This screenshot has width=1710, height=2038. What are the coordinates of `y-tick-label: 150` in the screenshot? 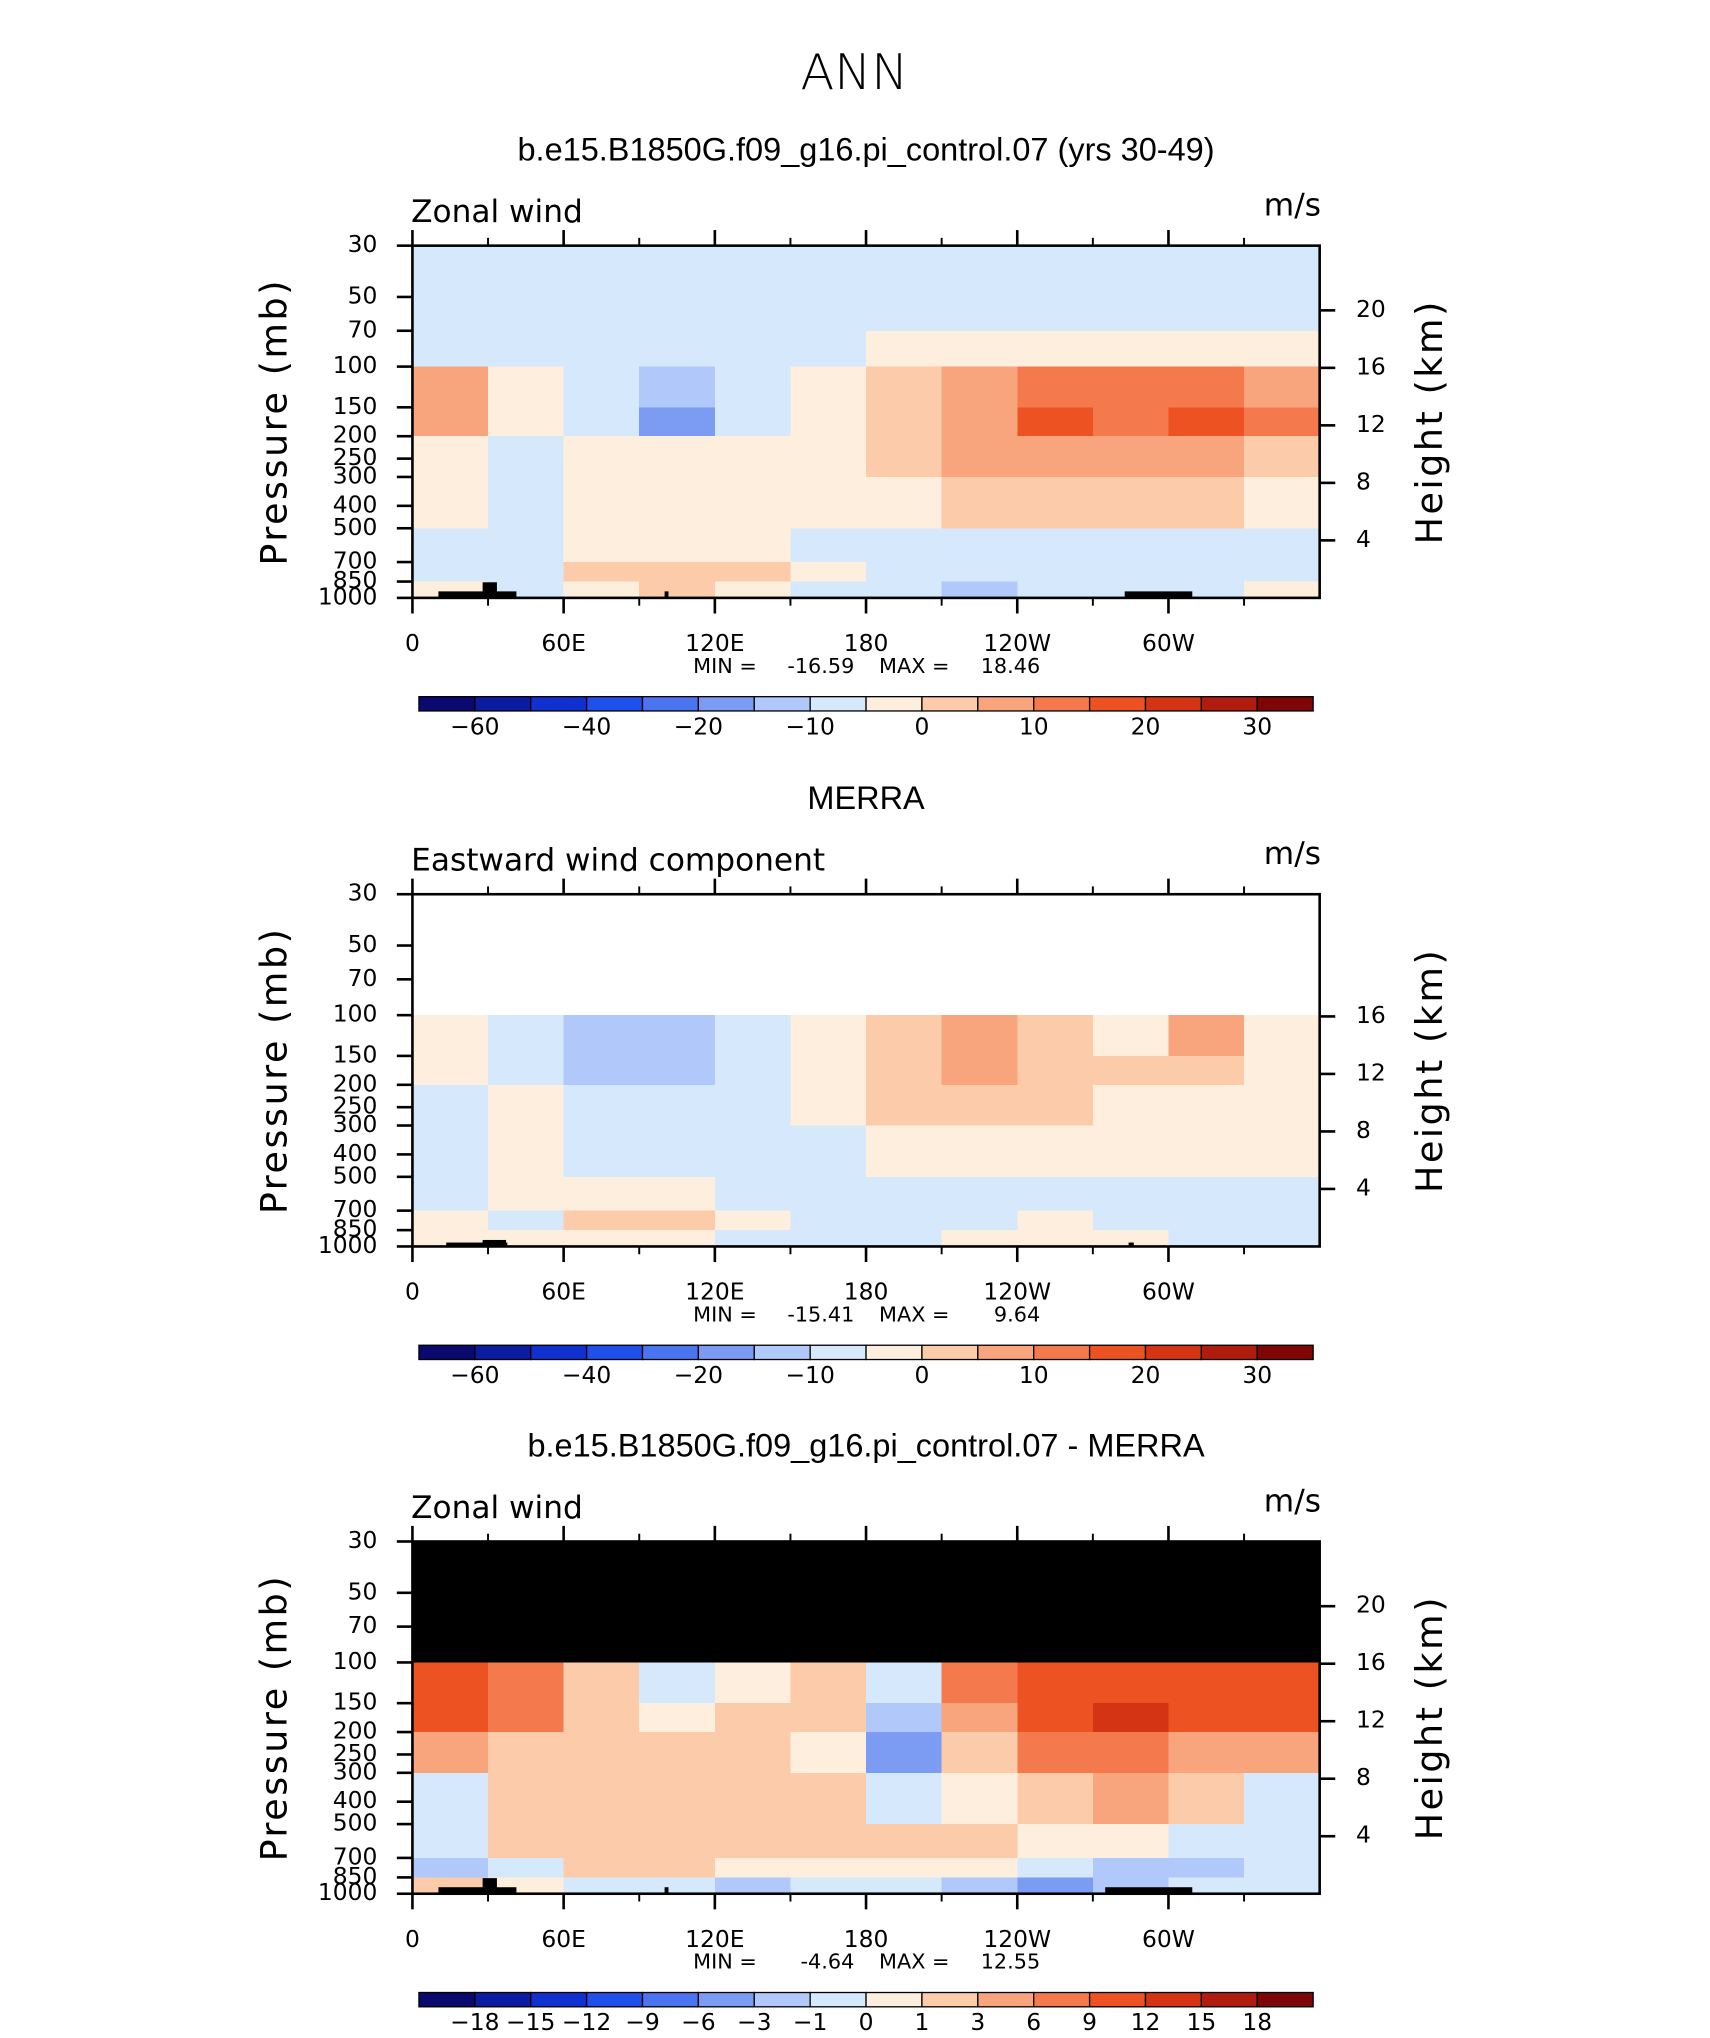 It's located at (355, 1702).